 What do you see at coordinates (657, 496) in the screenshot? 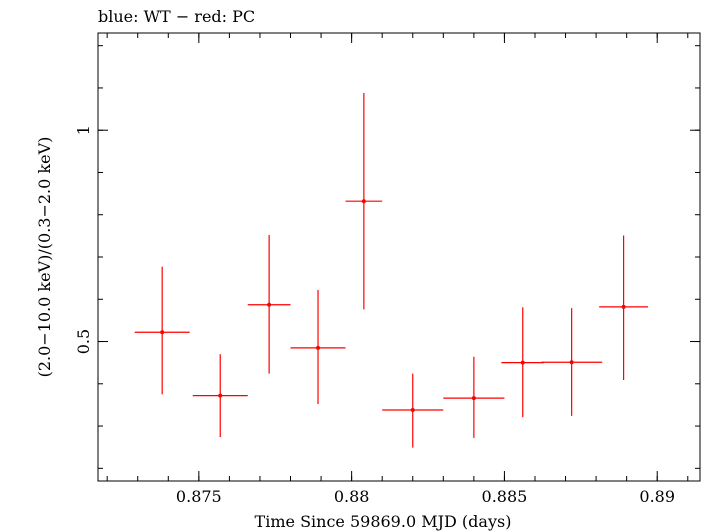
I see `x-tick-label: 0.89` at bounding box center [657, 496].